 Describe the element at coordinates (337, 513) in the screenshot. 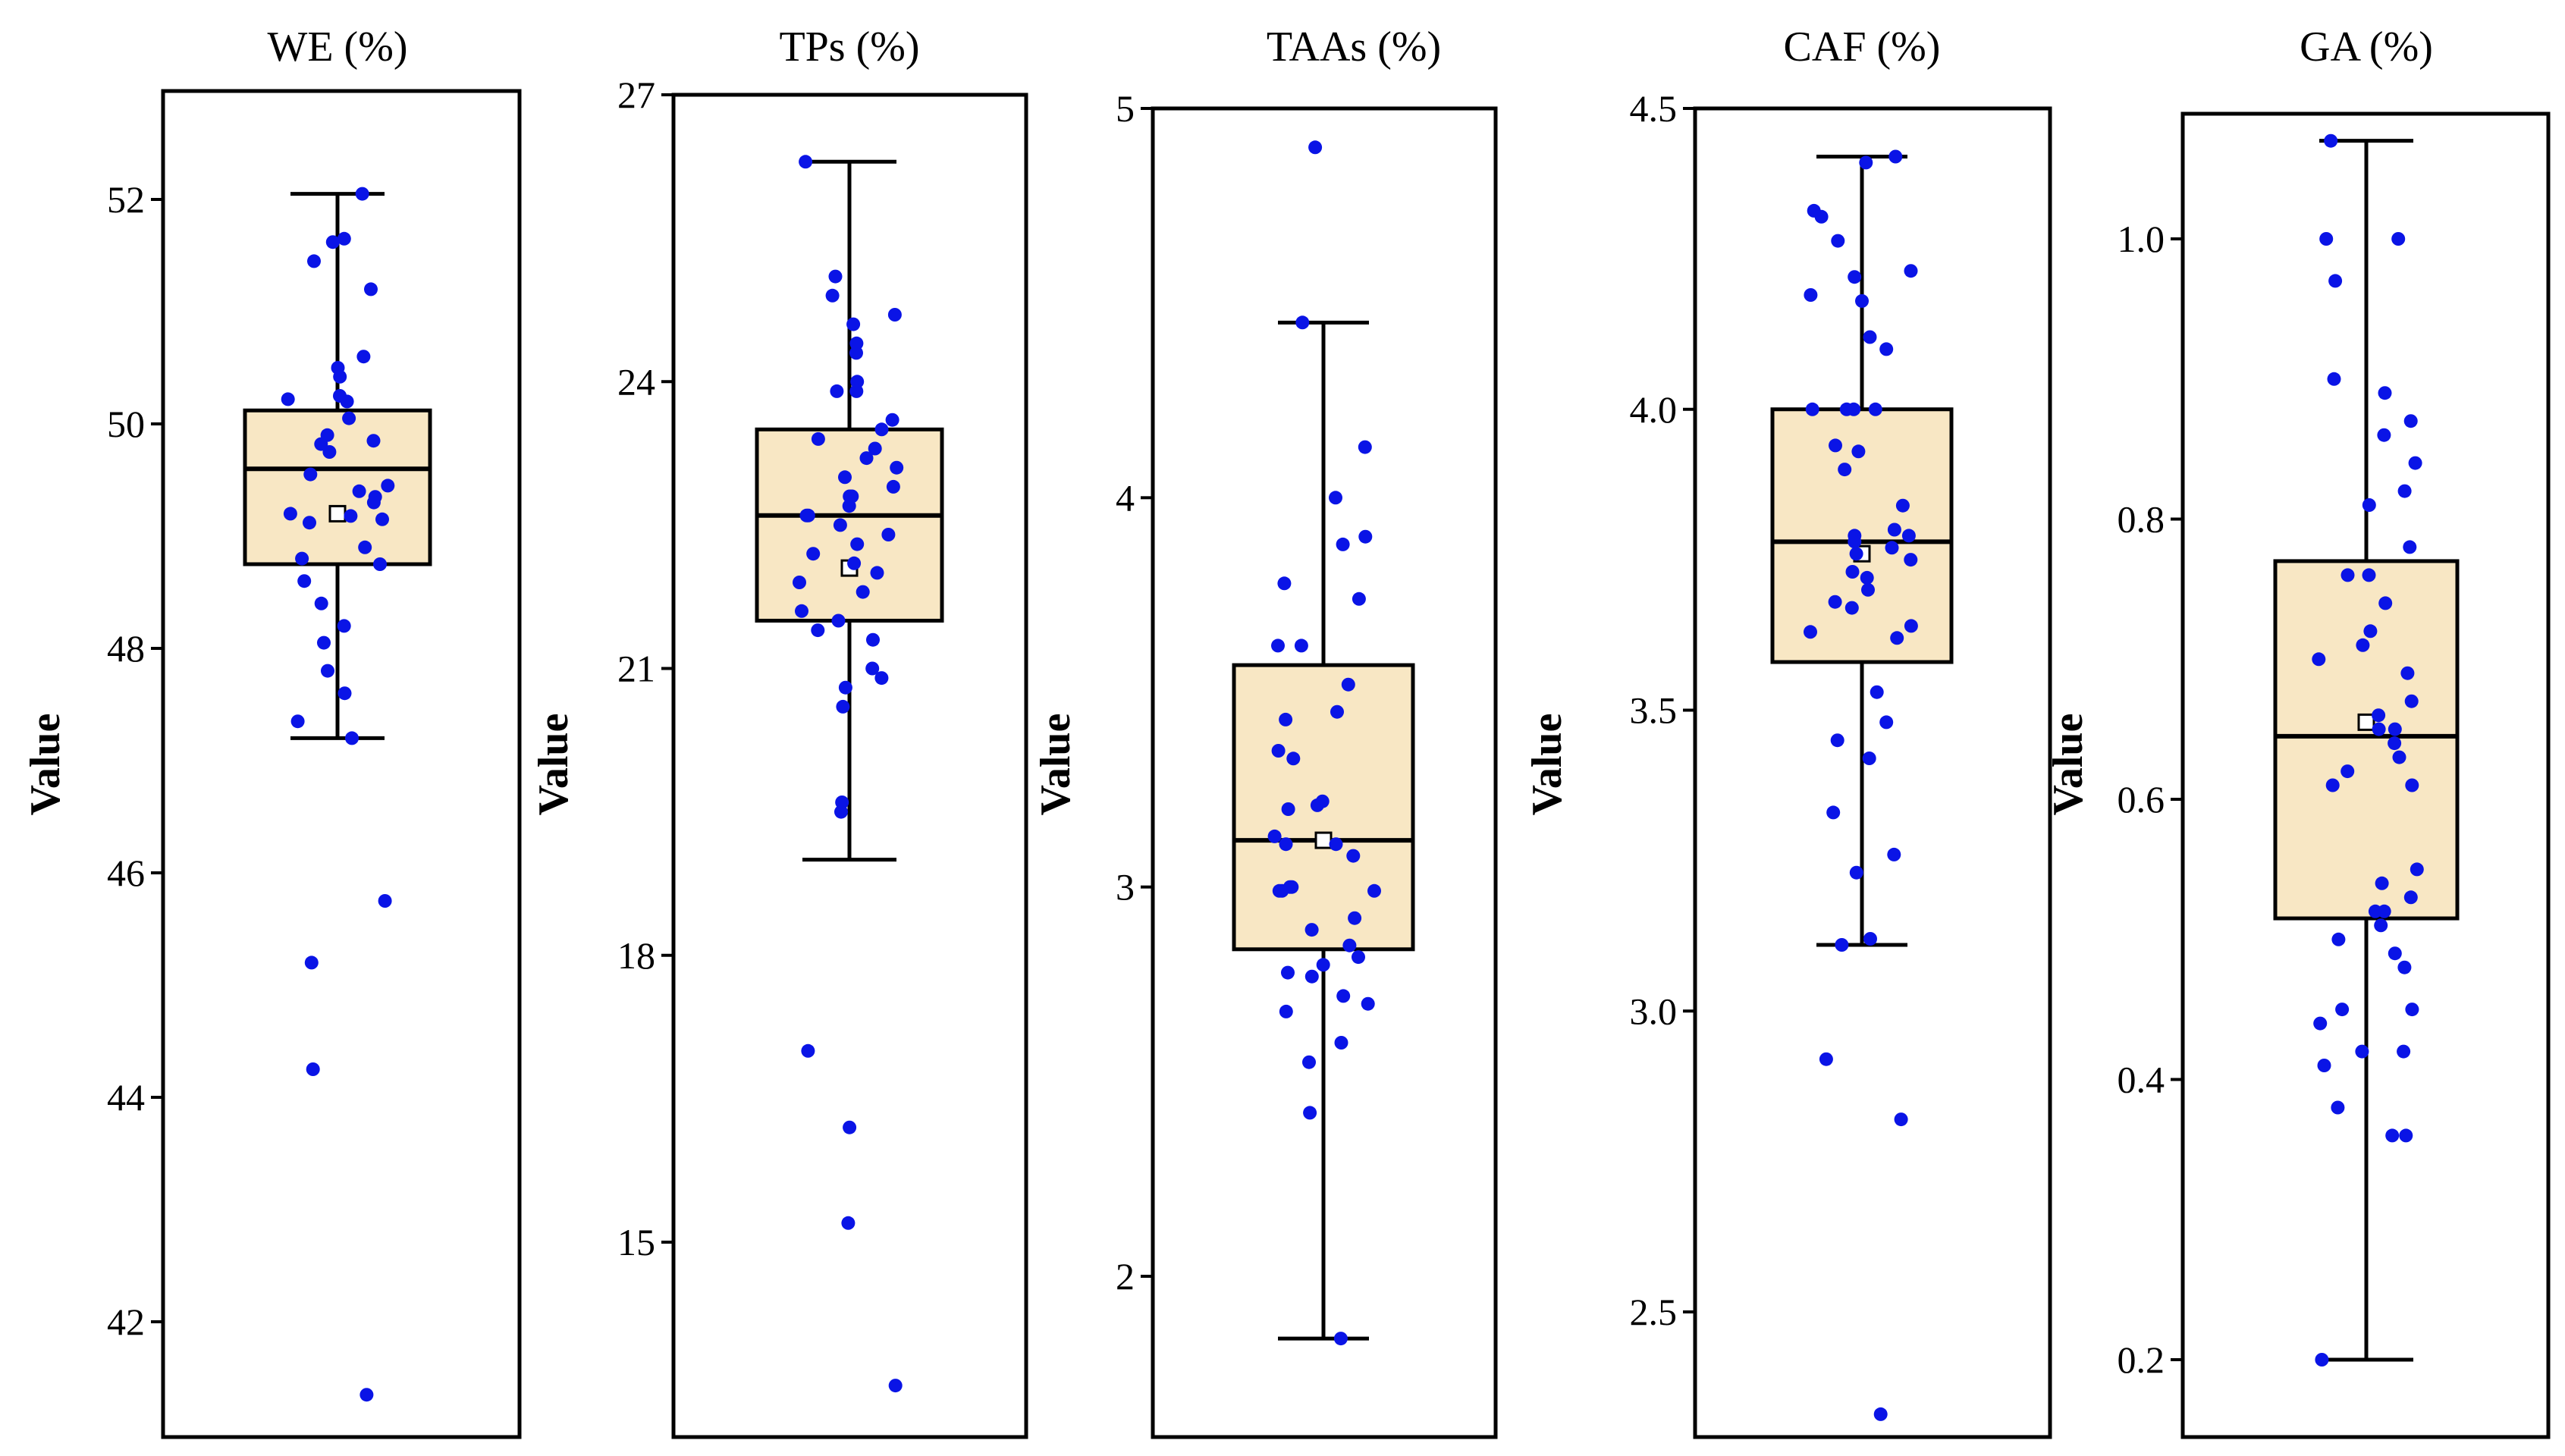

I see `mean-marker` at that location.